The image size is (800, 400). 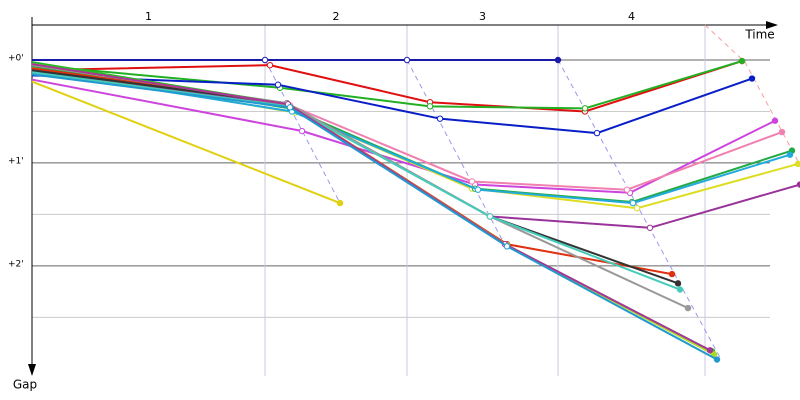 I want to click on lap-label: 4, so click(x=631, y=16).